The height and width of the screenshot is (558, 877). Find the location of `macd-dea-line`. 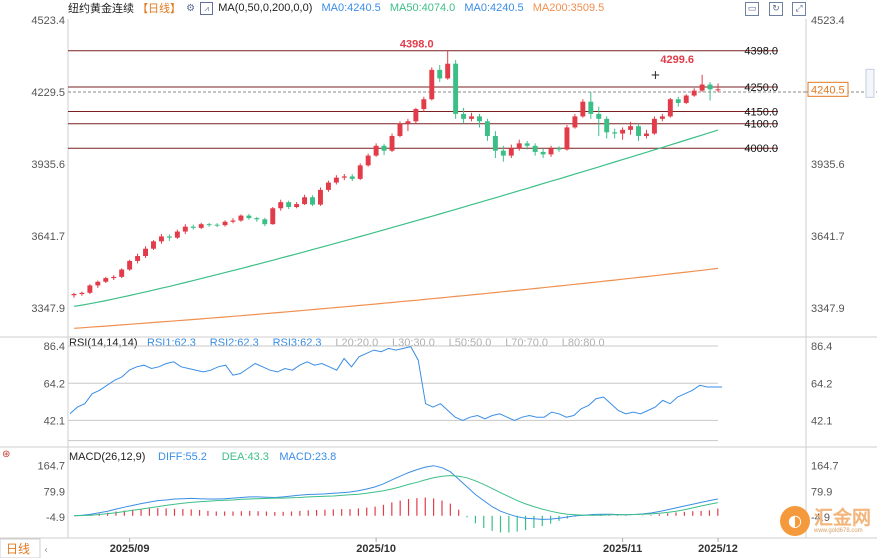

macd-dea-line is located at coordinates (396, 496).